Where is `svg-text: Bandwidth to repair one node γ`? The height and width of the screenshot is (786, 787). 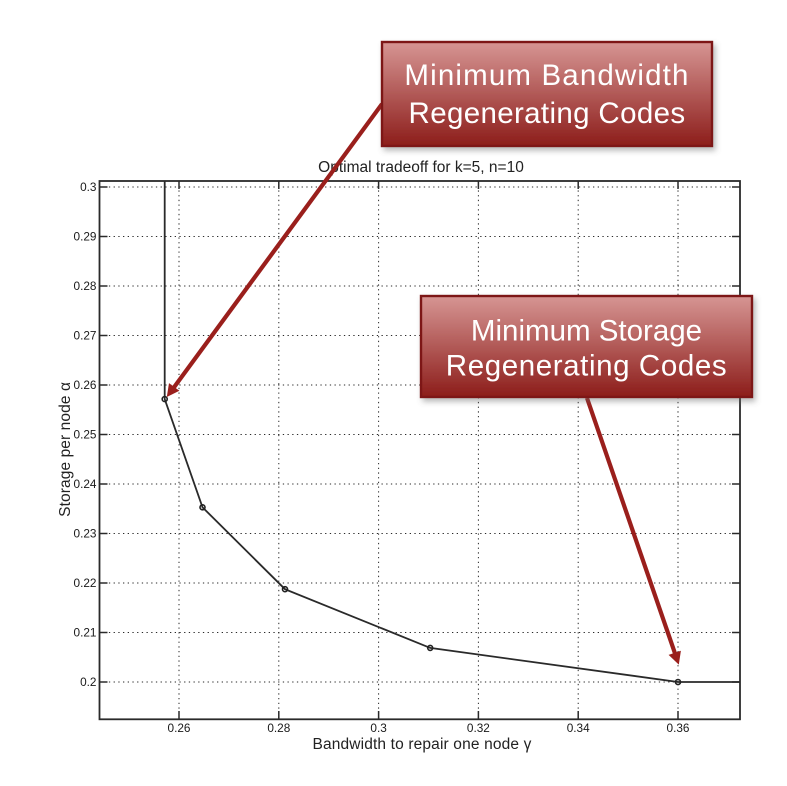
svg-text: Bandwidth to repair one node γ is located at coordinates (421, 744).